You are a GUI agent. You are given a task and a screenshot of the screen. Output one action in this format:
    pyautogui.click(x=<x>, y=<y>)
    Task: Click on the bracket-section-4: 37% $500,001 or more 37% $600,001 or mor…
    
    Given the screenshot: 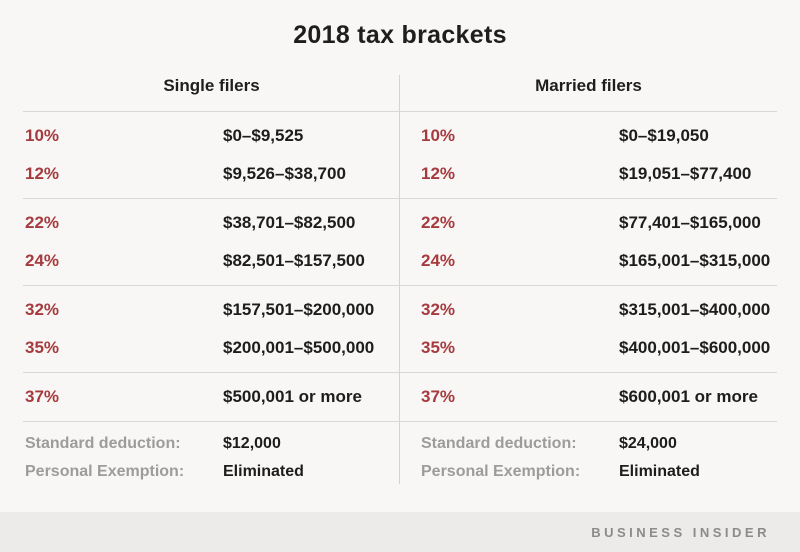 What is the action you would take?
    pyautogui.click(x=400, y=397)
    